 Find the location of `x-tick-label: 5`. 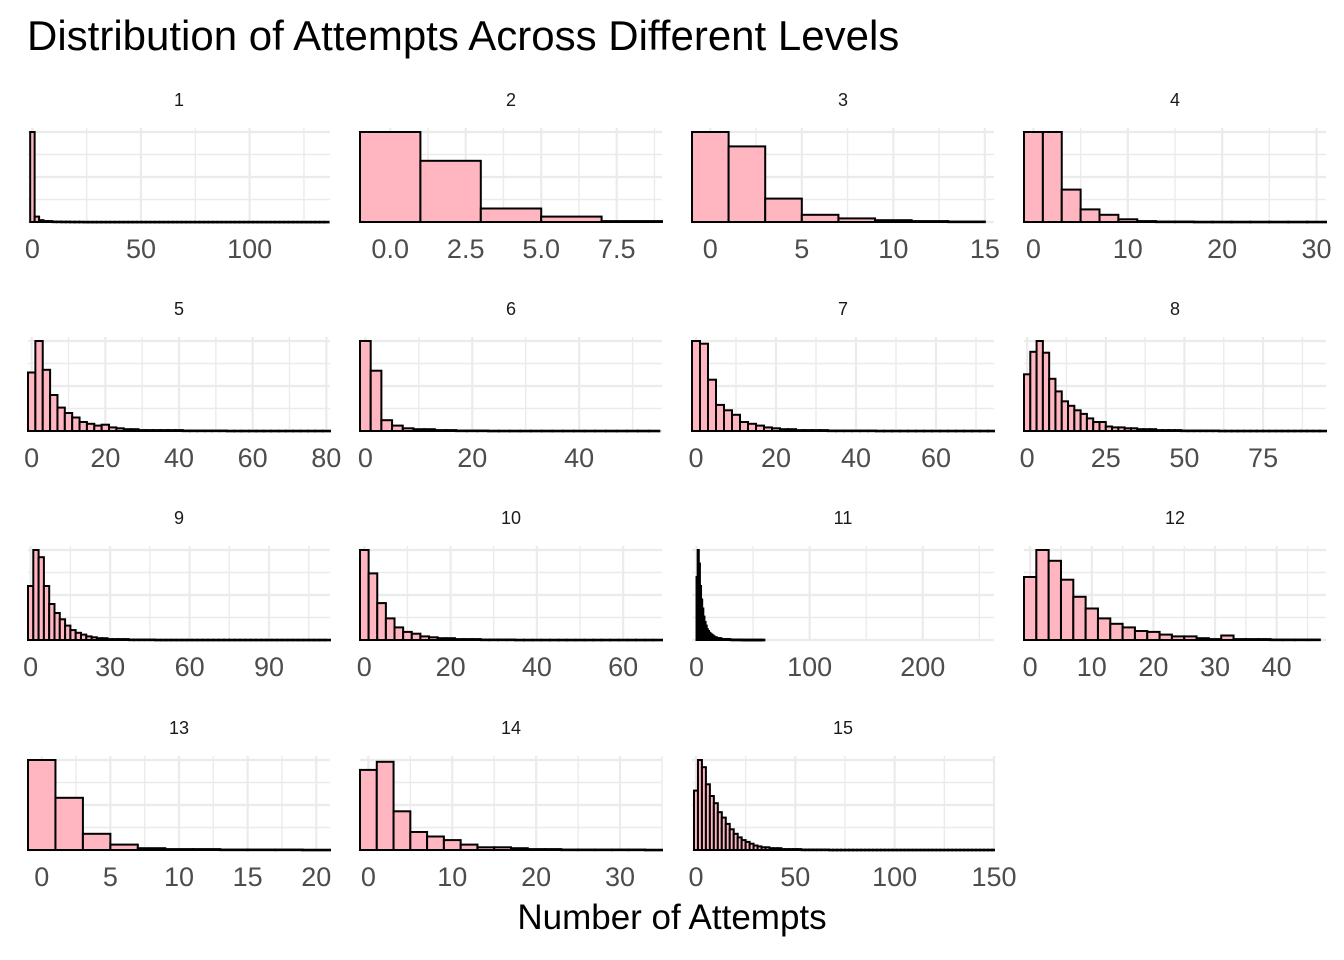

x-tick-label: 5 is located at coordinates (110, 877).